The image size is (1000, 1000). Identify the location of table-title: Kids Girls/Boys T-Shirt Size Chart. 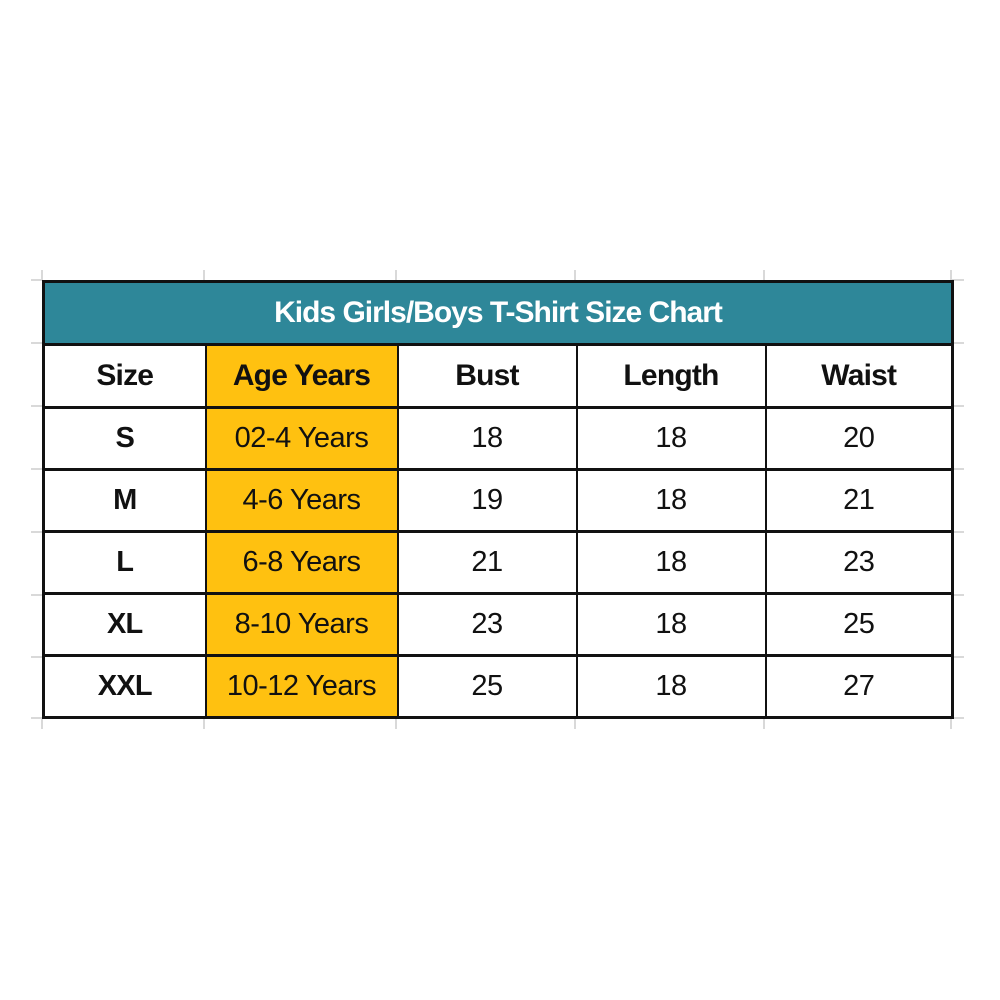
(498, 313).